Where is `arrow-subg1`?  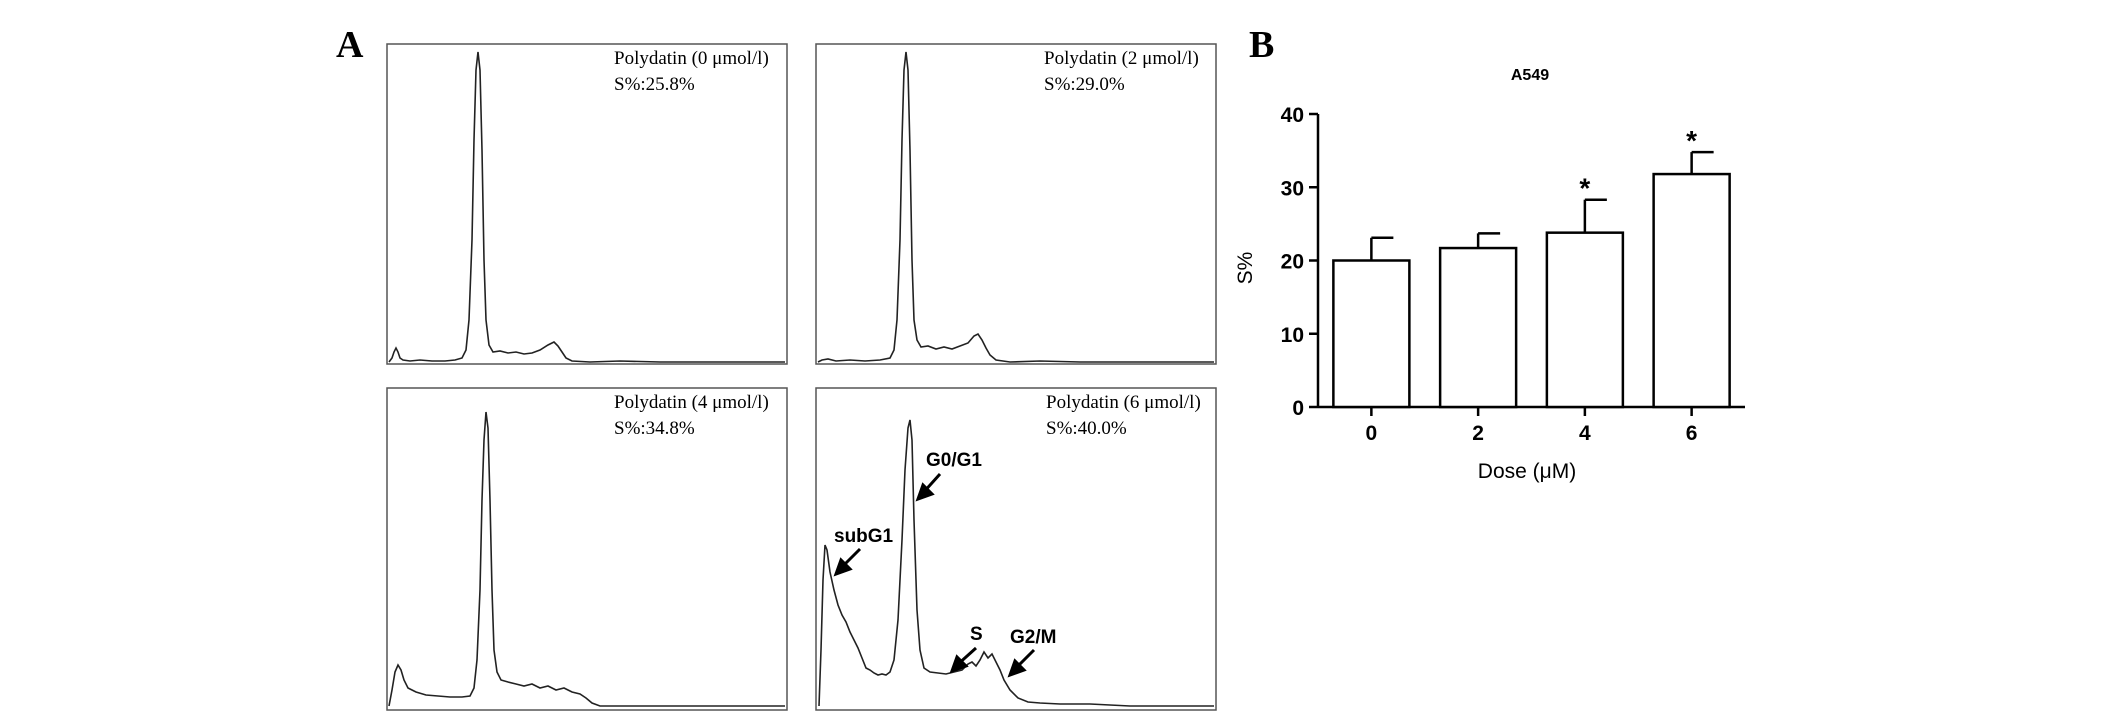 arrow-subg1 is located at coordinates (847, 562).